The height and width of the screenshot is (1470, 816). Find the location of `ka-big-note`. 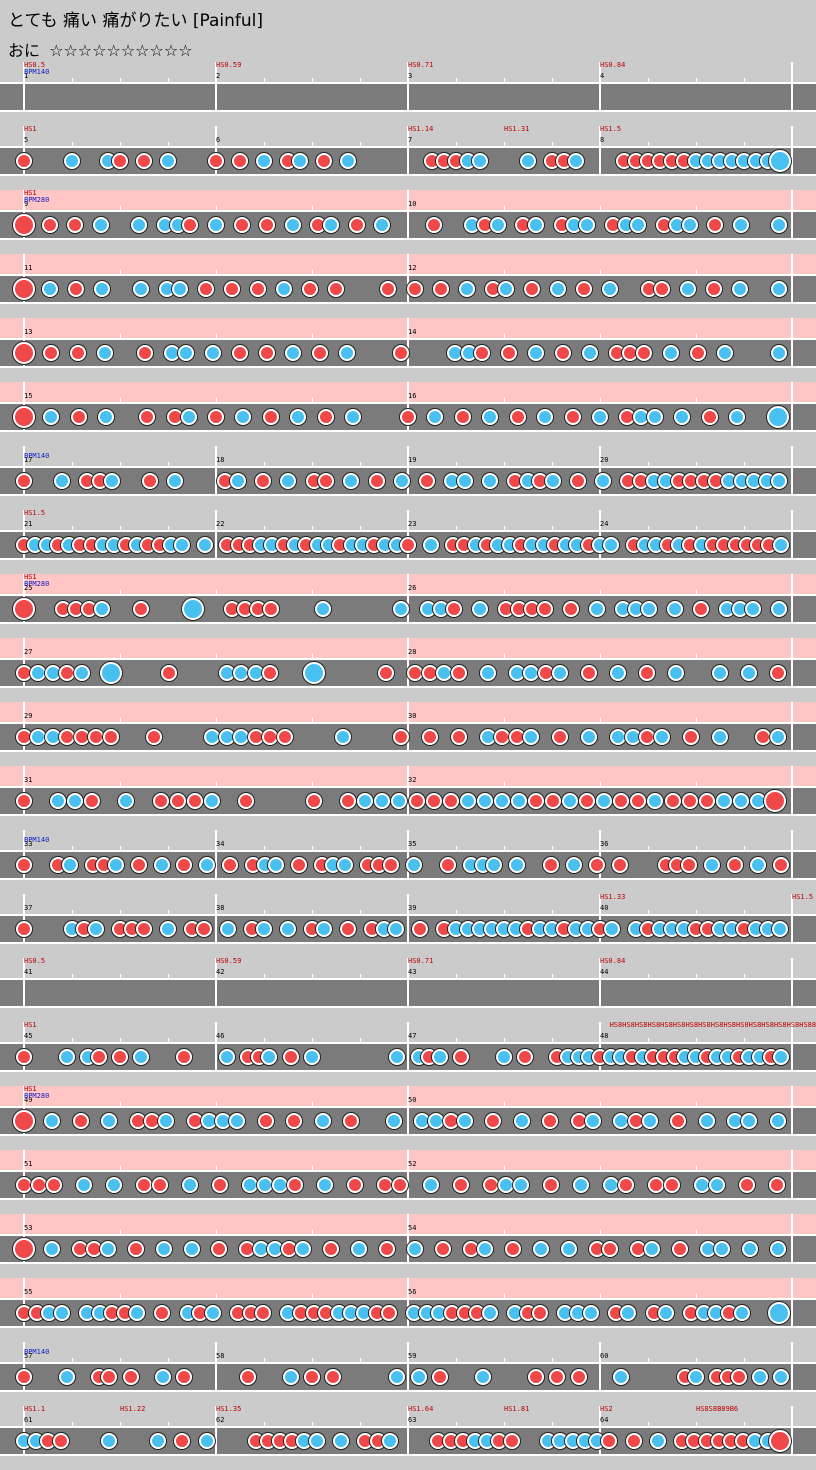

ka-big-note is located at coordinates (313, 673).